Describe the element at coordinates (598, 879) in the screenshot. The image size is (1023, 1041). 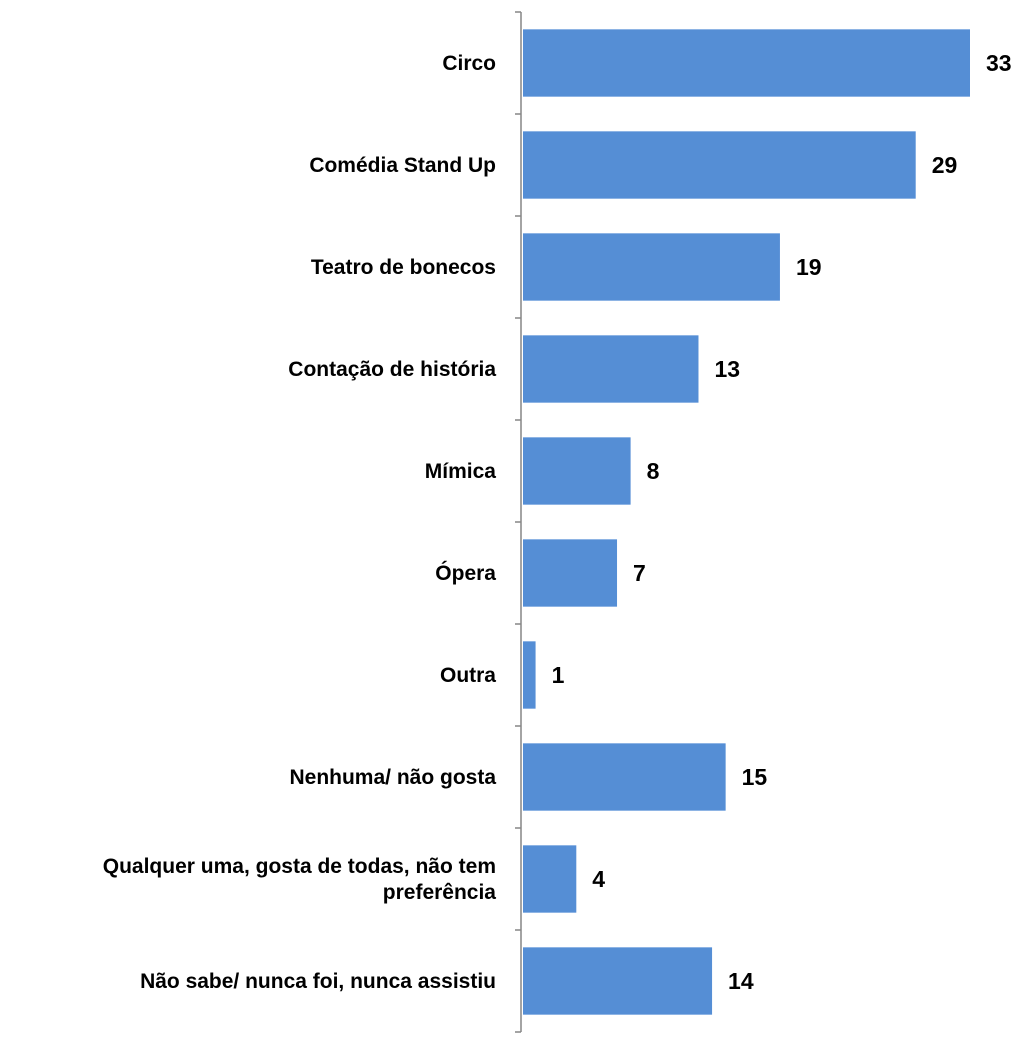
I see `data-label-9: 4` at that location.